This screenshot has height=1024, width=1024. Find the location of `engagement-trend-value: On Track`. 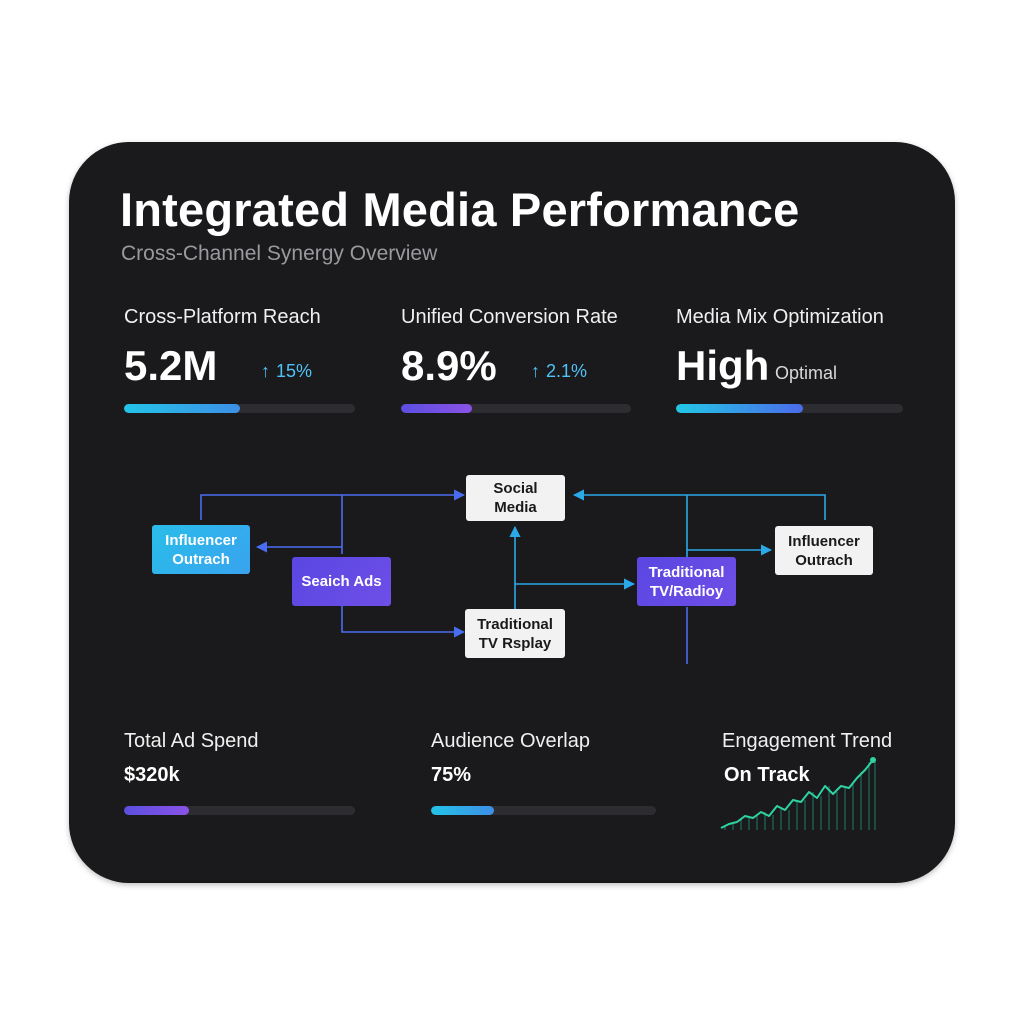

engagement-trend-value: On Track is located at coordinates (767, 775).